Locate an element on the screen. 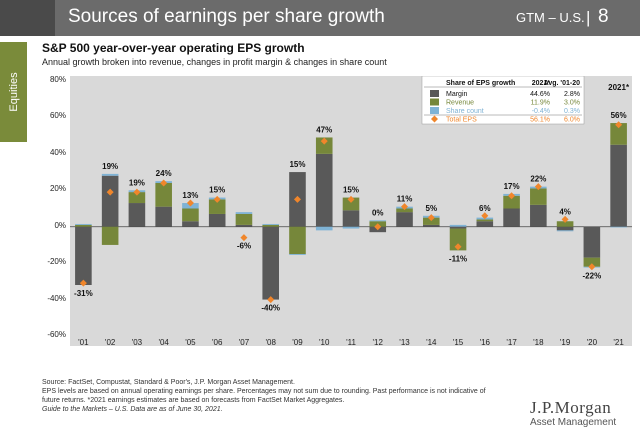 The image size is (640, 441). data-label: 47% is located at coordinates (324, 129).